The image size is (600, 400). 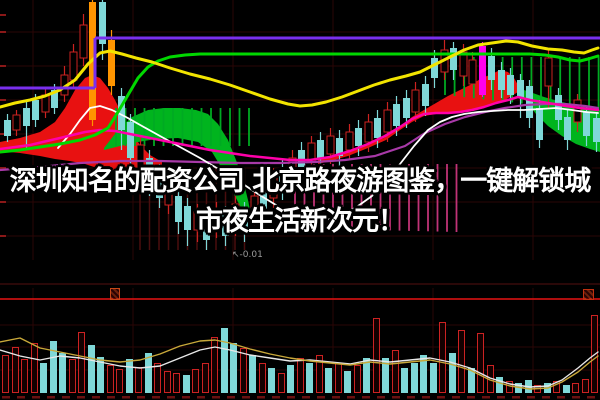 I want to click on headline-line-1: 深圳知名的配资公司 北京路夜游图鉴，一键解锁城, so click(x=300, y=181).